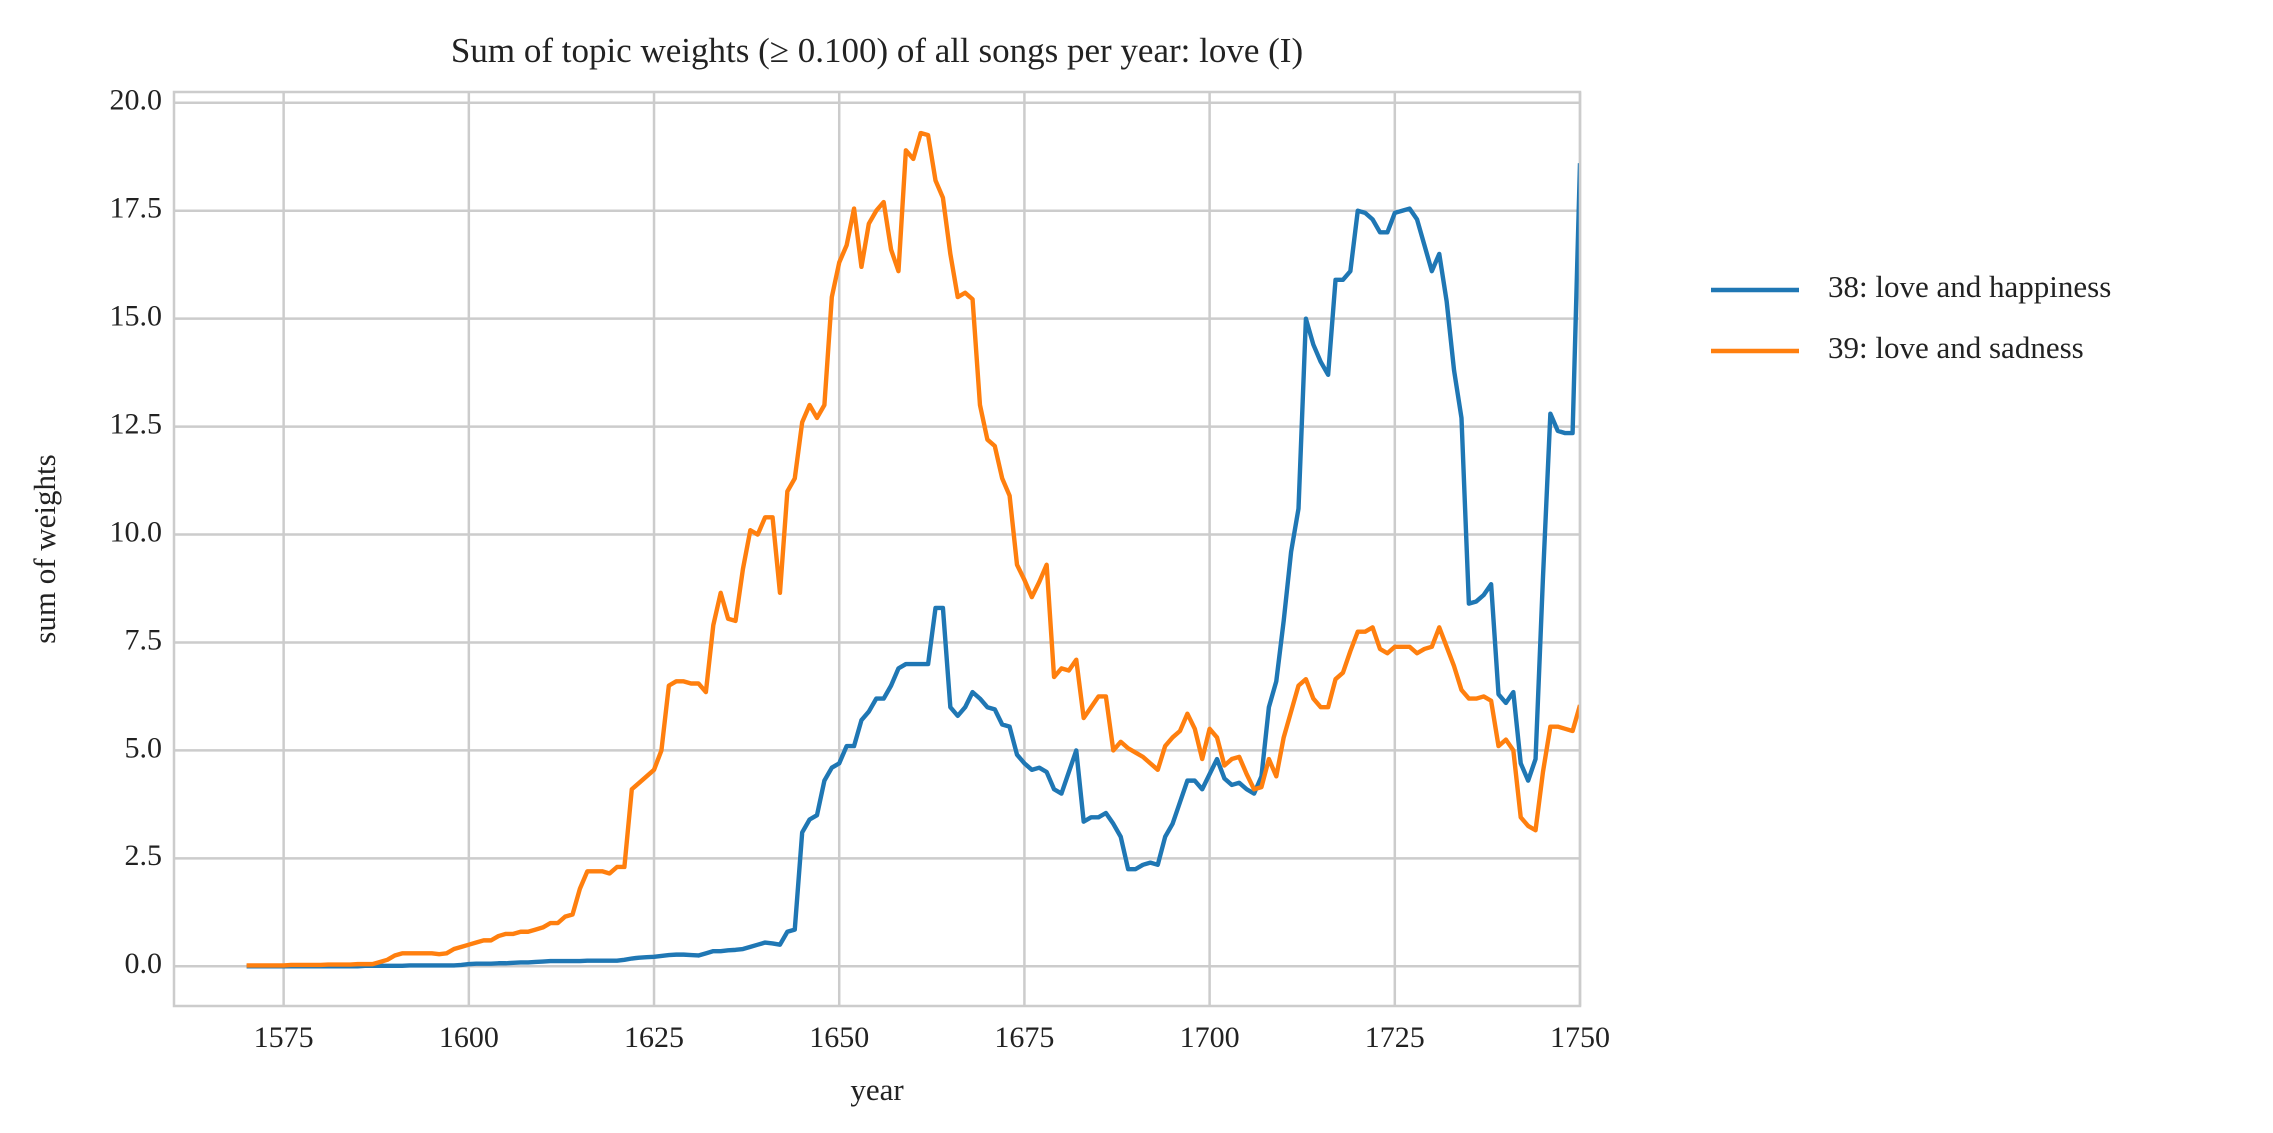 The height and width of the screenshot is (1133, 2273). Describe the element at coordinates (44, 548) in the screenshot. I see `y-axis-label: sum of weights` at that location.